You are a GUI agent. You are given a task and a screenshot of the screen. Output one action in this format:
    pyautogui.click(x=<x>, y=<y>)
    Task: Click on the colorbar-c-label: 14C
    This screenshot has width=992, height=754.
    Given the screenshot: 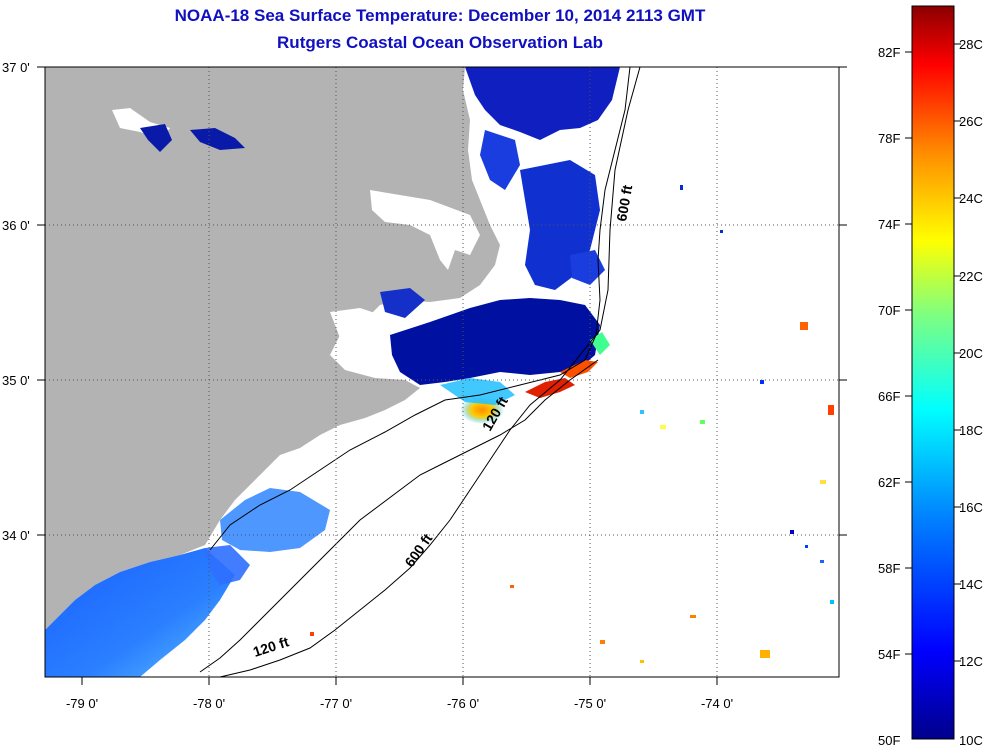 What is the action you would take?
    pyautogui.click(x=971, y=584)
    